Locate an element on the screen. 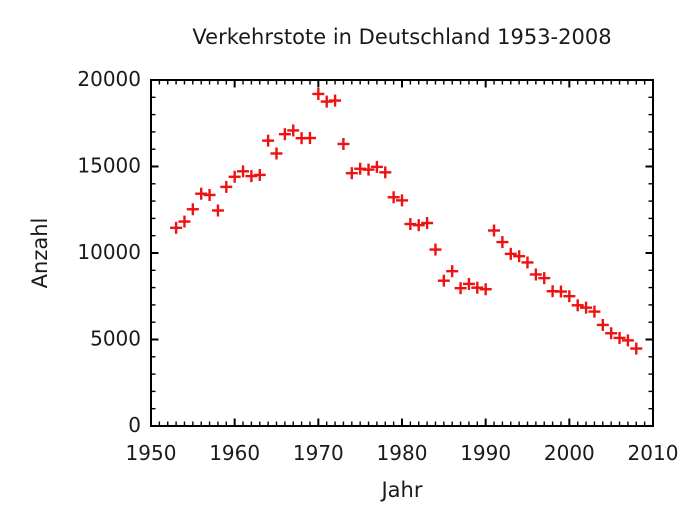 The height and width of the screenshot is (512, 683). y-tick-label: 10000 is located at coordinates (109, 252).